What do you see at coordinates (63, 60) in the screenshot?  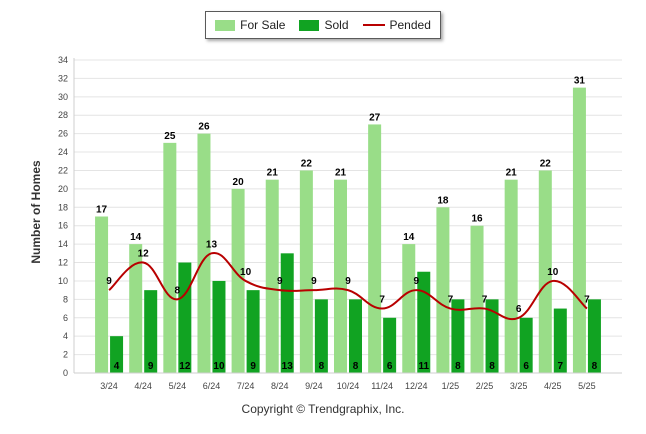 I see `y-tick-label: 34` at bounding box center [63, 60].